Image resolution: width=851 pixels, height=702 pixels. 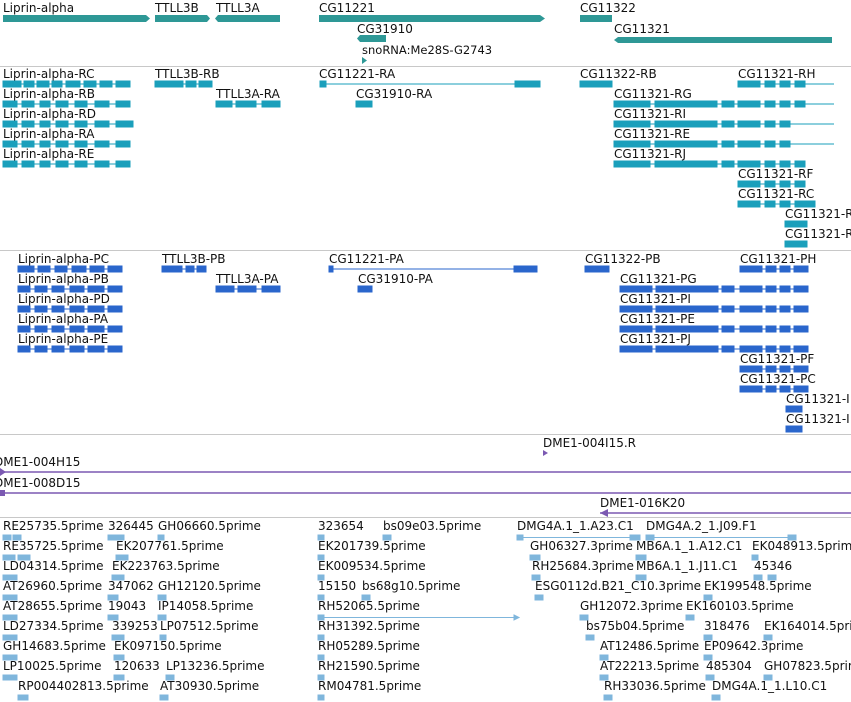 What do you see at coordinates (215, 666) in the screenshot?
I see `est-label: LP13236.5prime` at bounding box center [215, 666].